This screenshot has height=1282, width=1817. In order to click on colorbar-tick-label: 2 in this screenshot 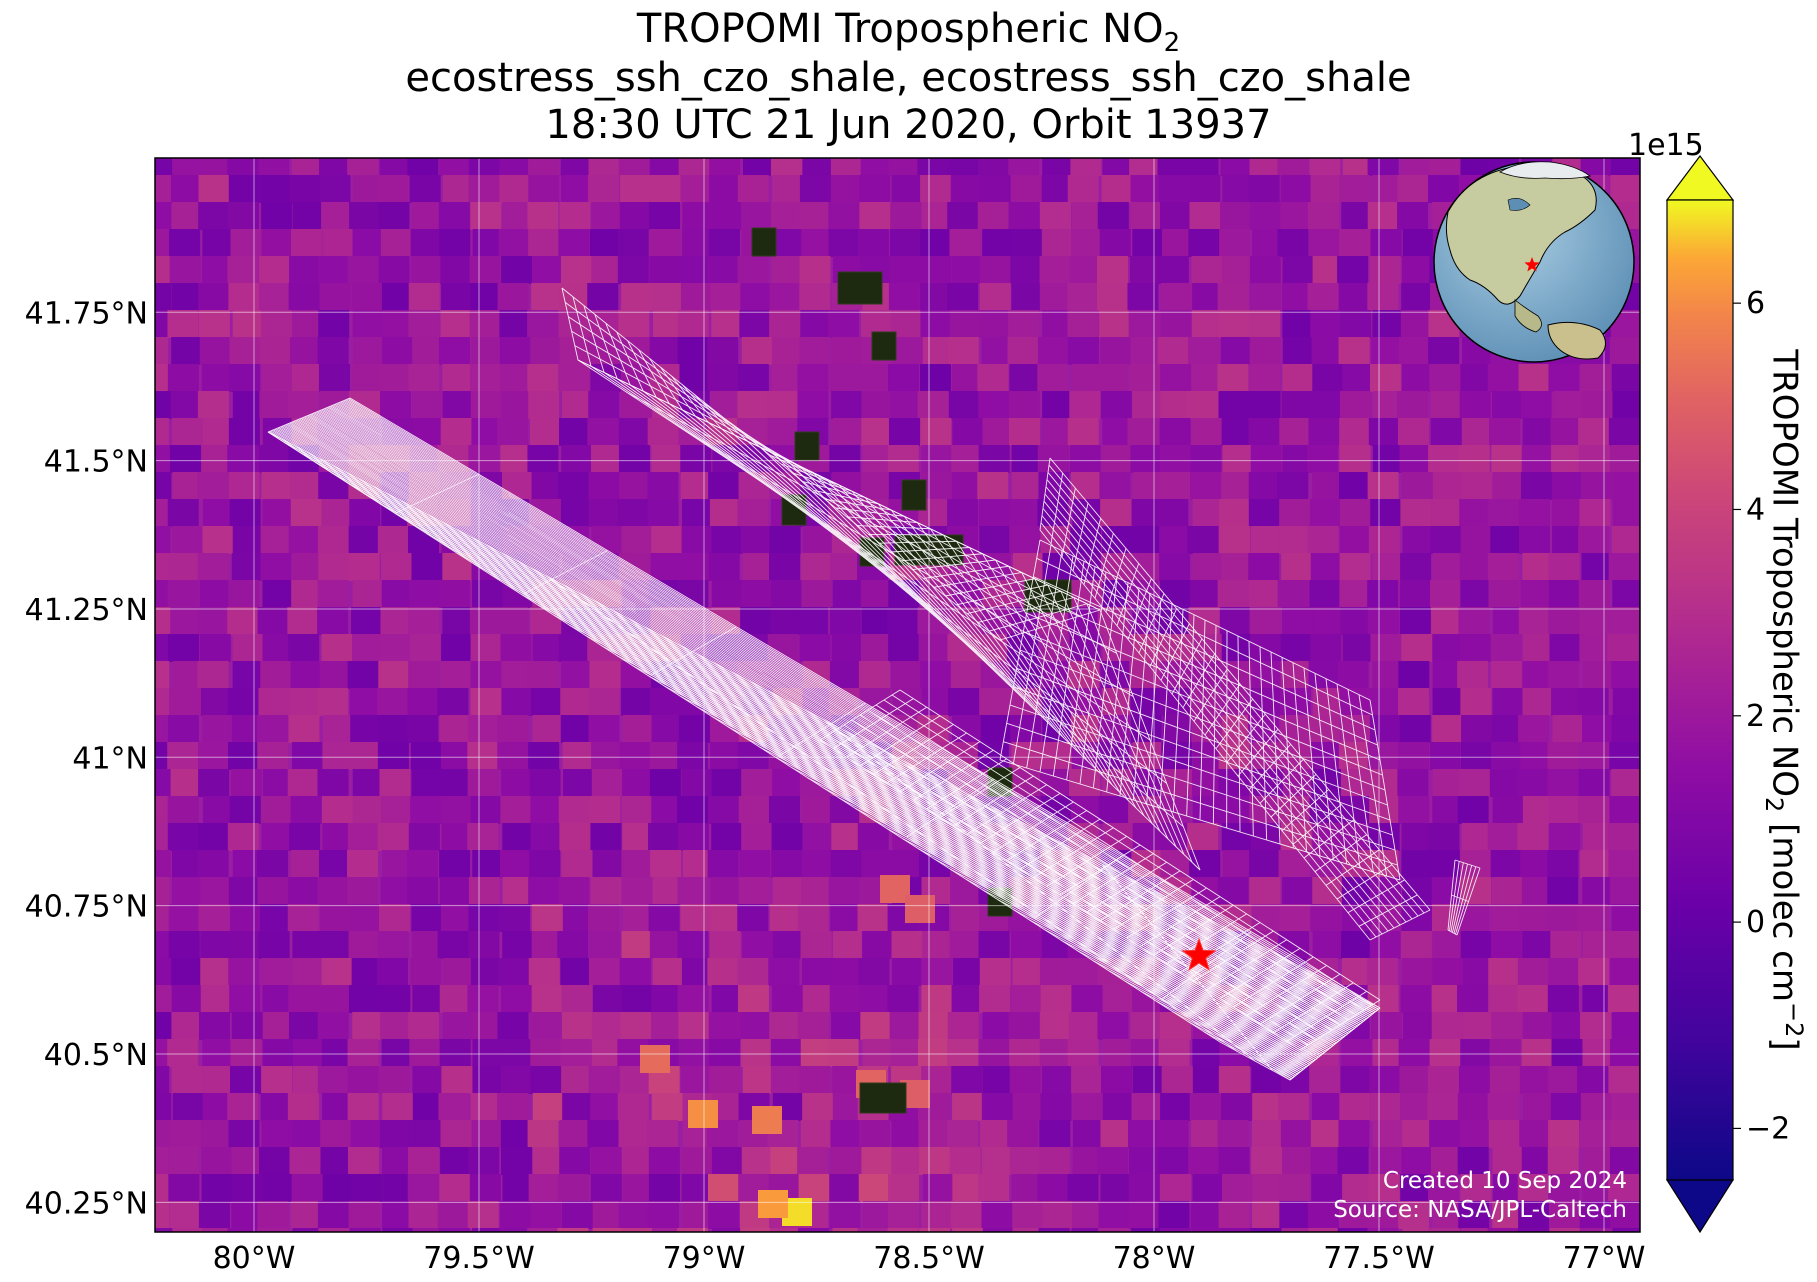, I will do `click(1755, 716)`.